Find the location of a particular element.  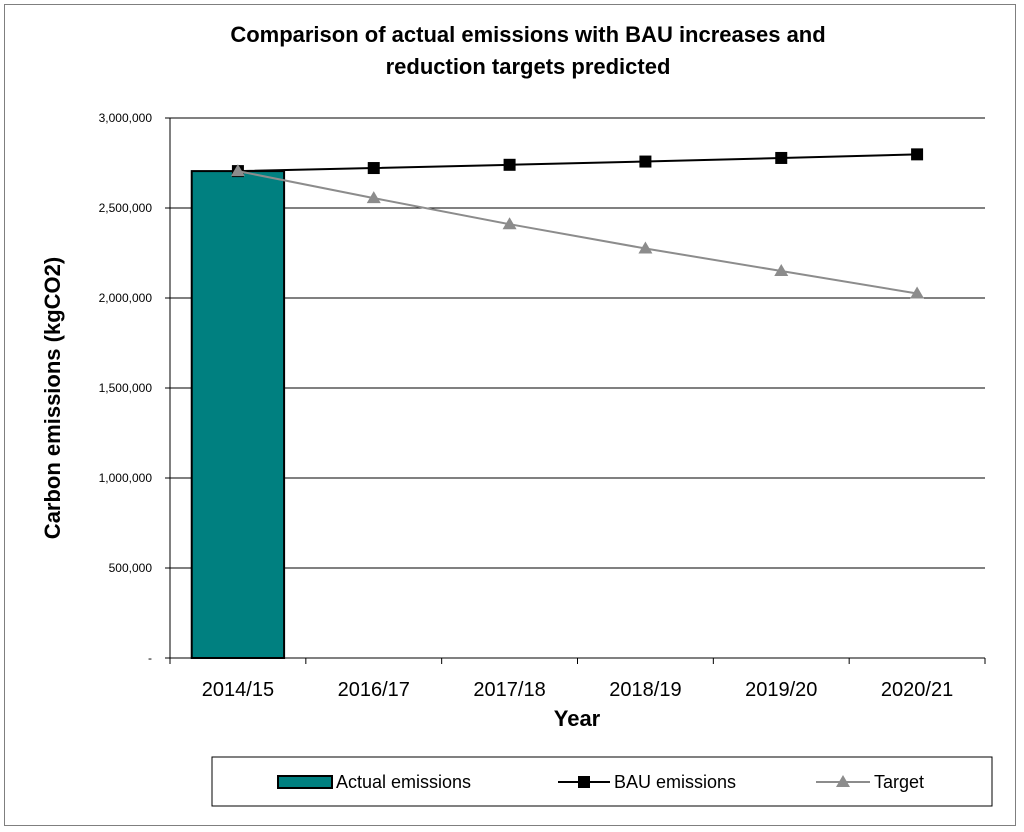

y-tick-label-6: 3,000,000 is located at coordinates (126, 118).